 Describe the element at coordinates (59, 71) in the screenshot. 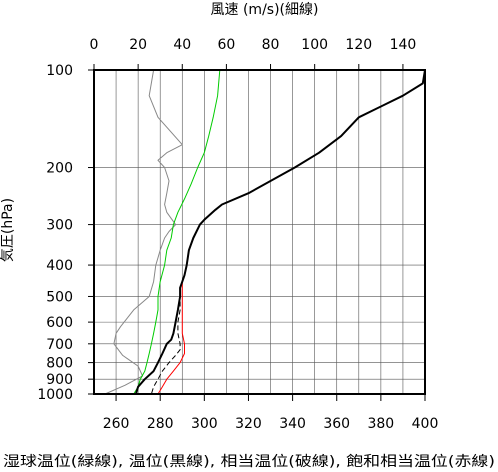

I see `y-tick-label: 100` at that location.